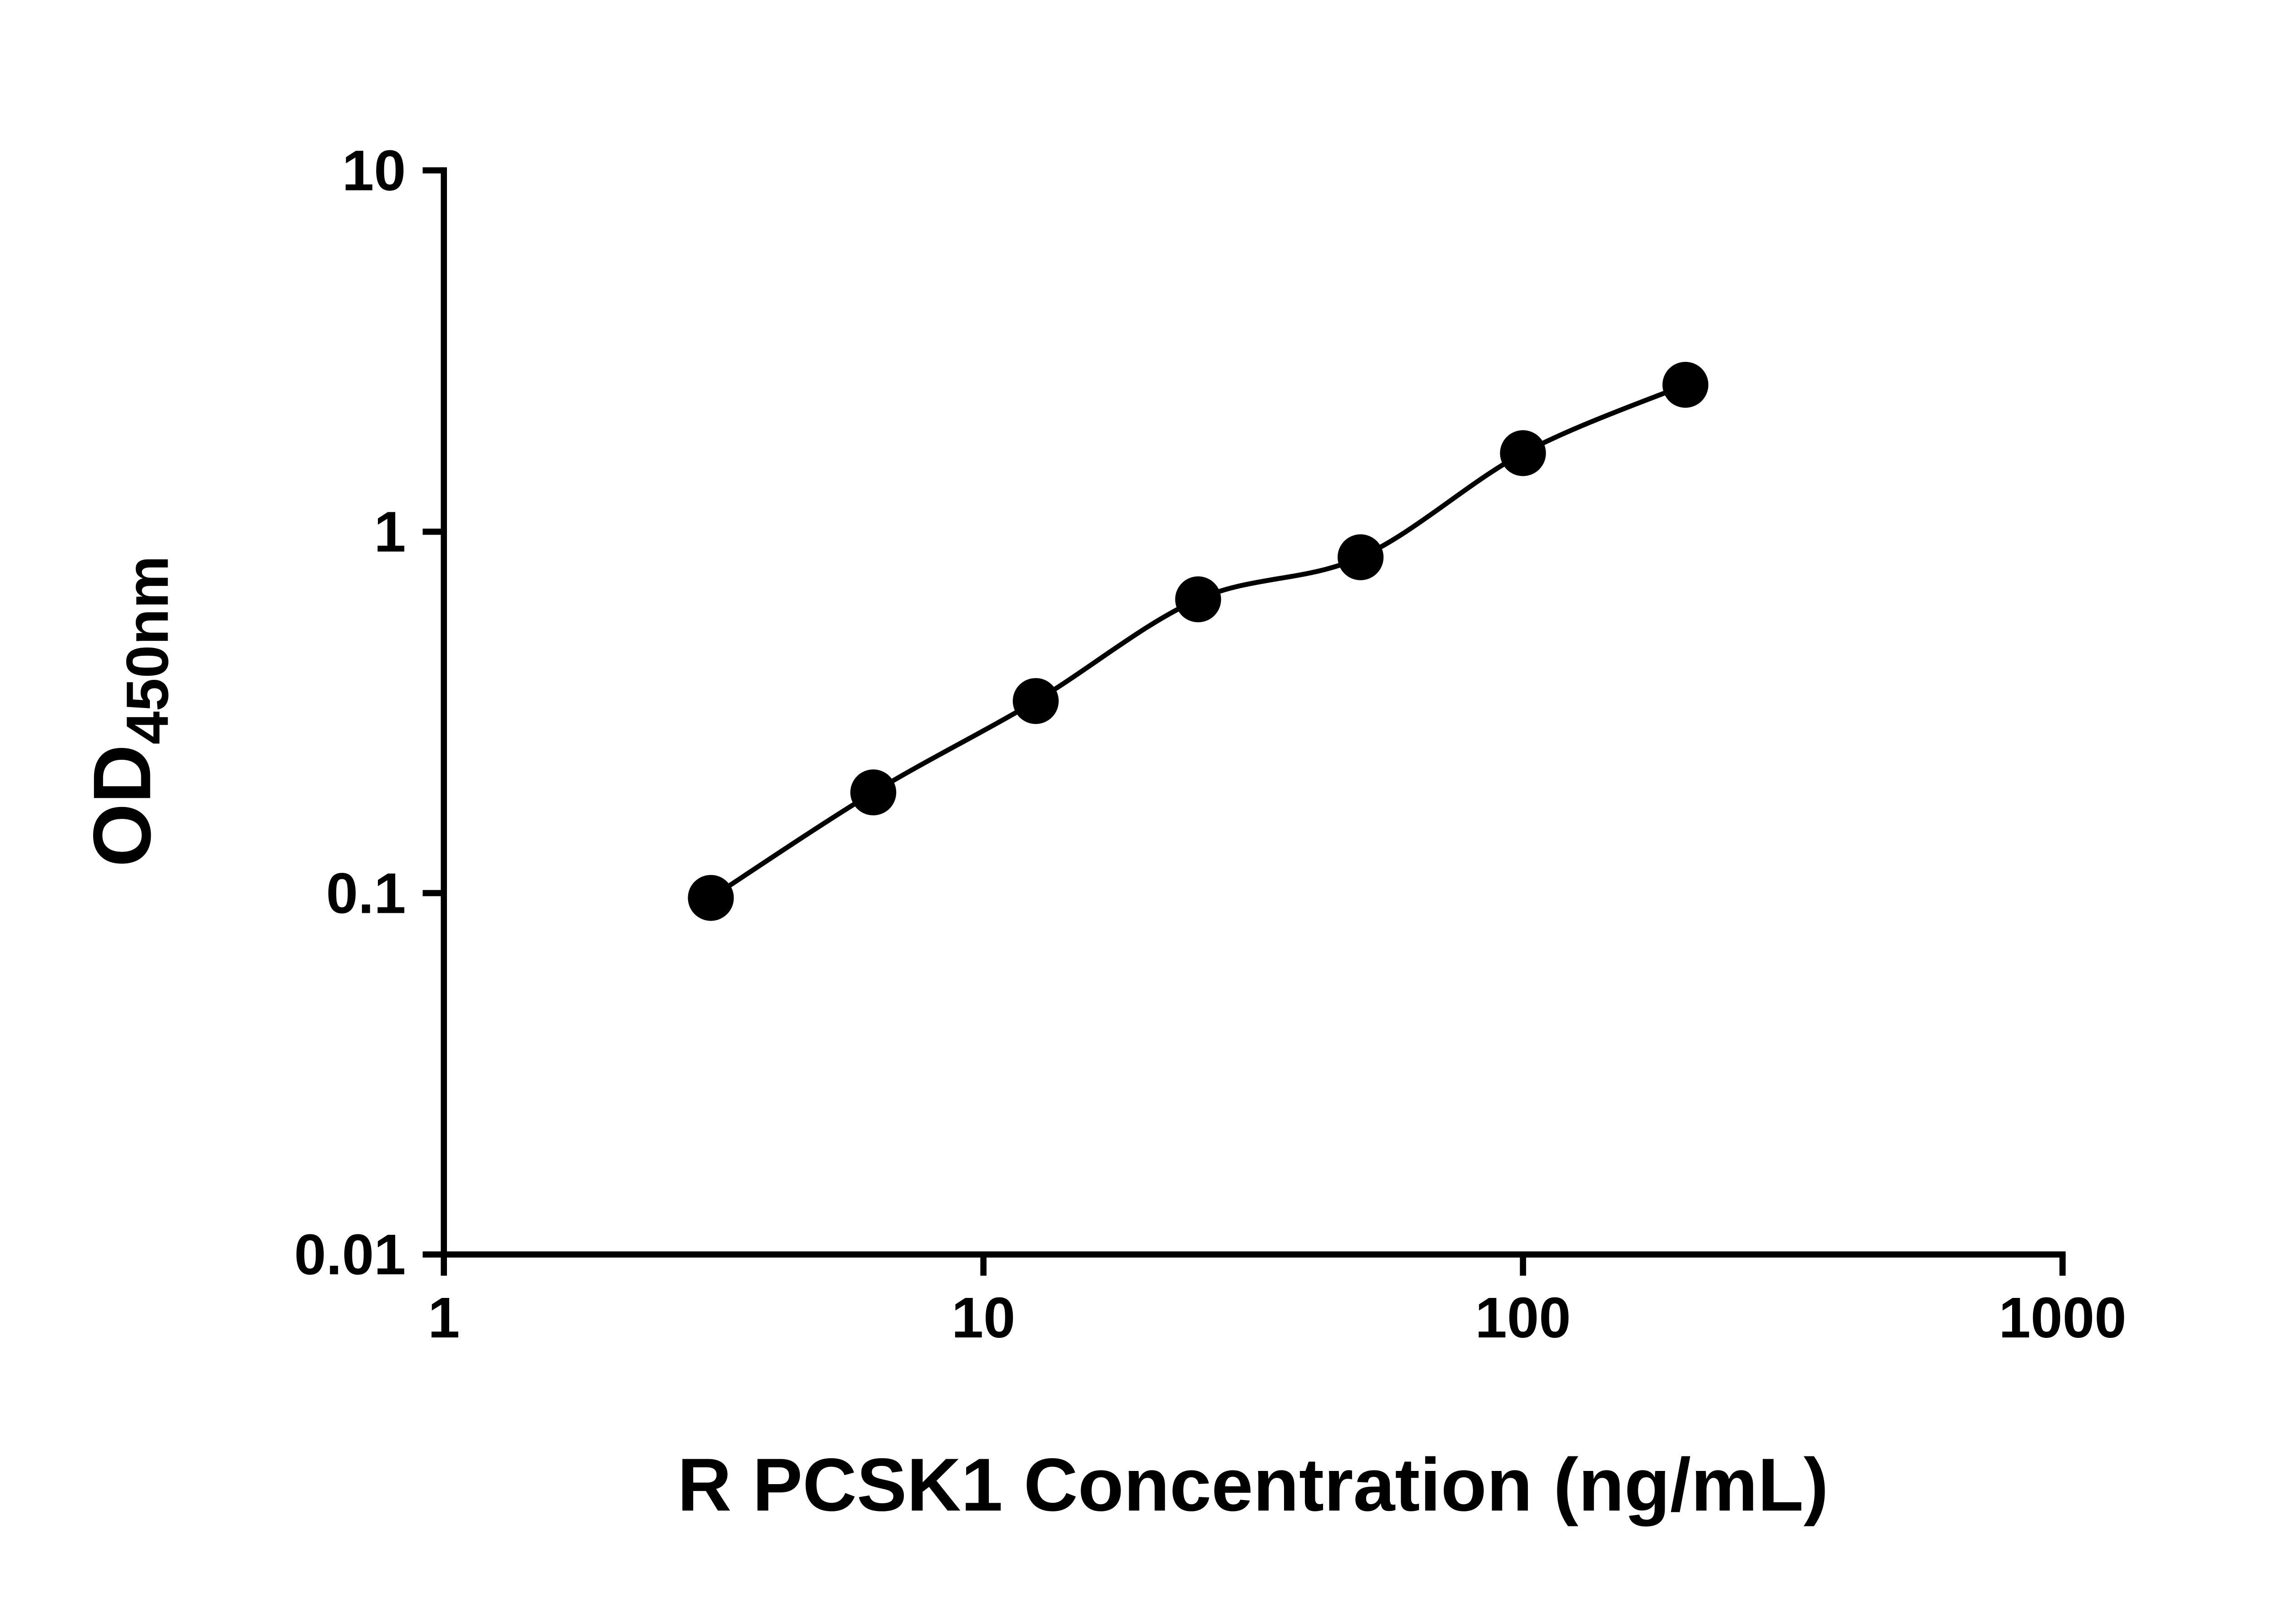 The width and height of the screenshot is (2271, 1624). Describe the element at coordinates (147, 649) in the screenshot. I see `y-axis-title-subscript: 450nm` at that location.